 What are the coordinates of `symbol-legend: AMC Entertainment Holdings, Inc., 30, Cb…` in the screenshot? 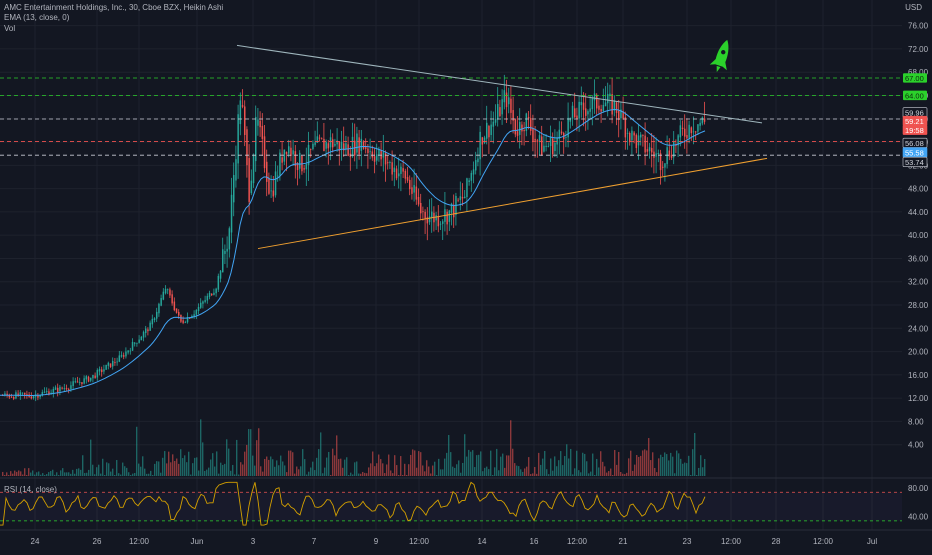 It's located at (114, 7).